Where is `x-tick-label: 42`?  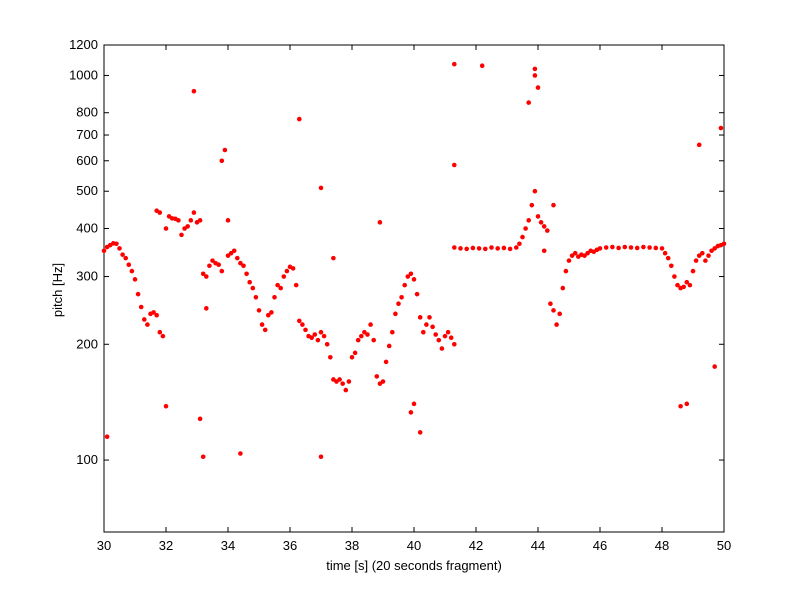
x-tick-label: 42 is located at coordinates (476, 545).